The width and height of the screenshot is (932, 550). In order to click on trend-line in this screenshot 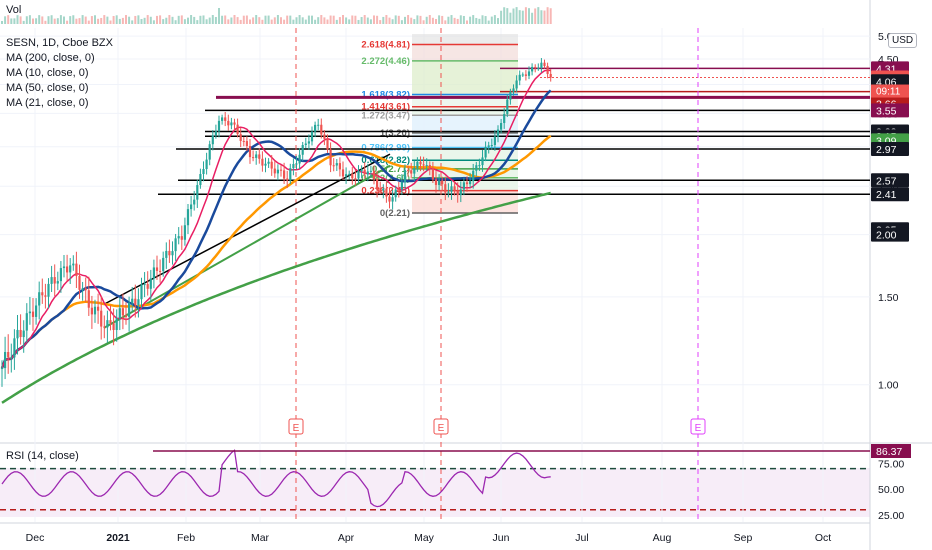, I will do `click(247, 246)`.